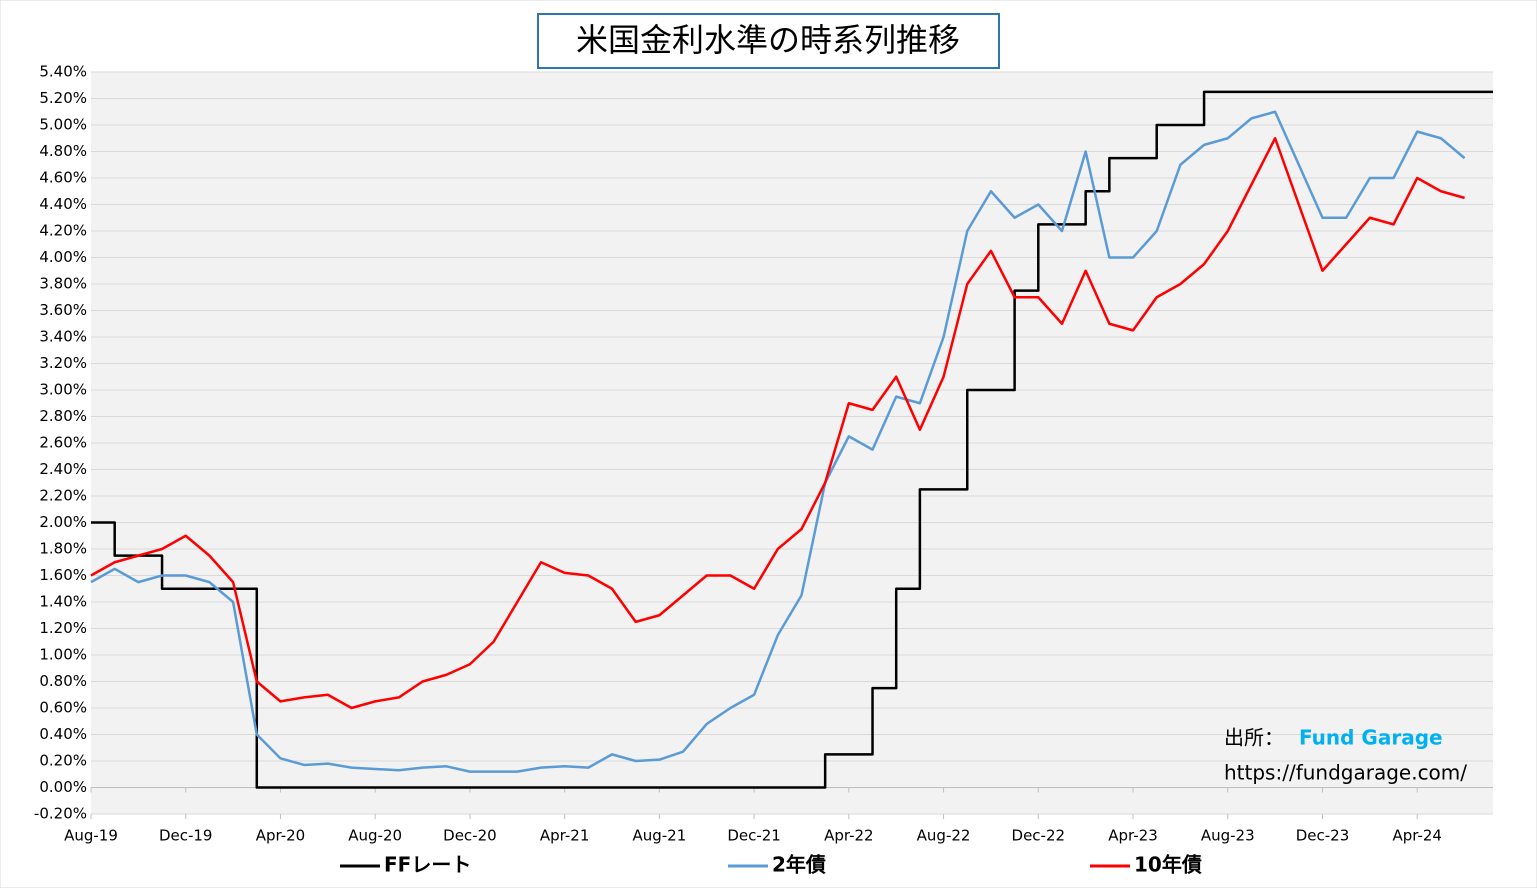 Image resolution: width=1537 pixels, height=888 pixels. I want to click on title-box, so click(768, 41).